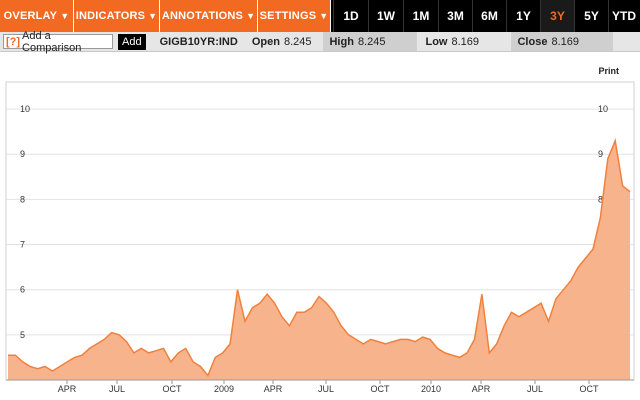  What do you see at coordinates (562, 41) in the screenshot?
I see `close-stat: Close 8.169` at bounding box center [562, 41].